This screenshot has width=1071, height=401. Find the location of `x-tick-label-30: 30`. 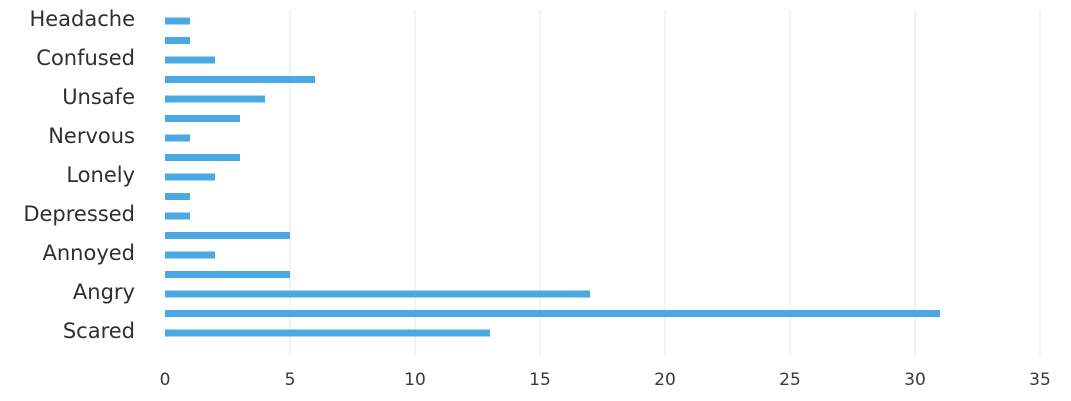

x-tick-label-30: 30 is located at coordinates (915, 380).